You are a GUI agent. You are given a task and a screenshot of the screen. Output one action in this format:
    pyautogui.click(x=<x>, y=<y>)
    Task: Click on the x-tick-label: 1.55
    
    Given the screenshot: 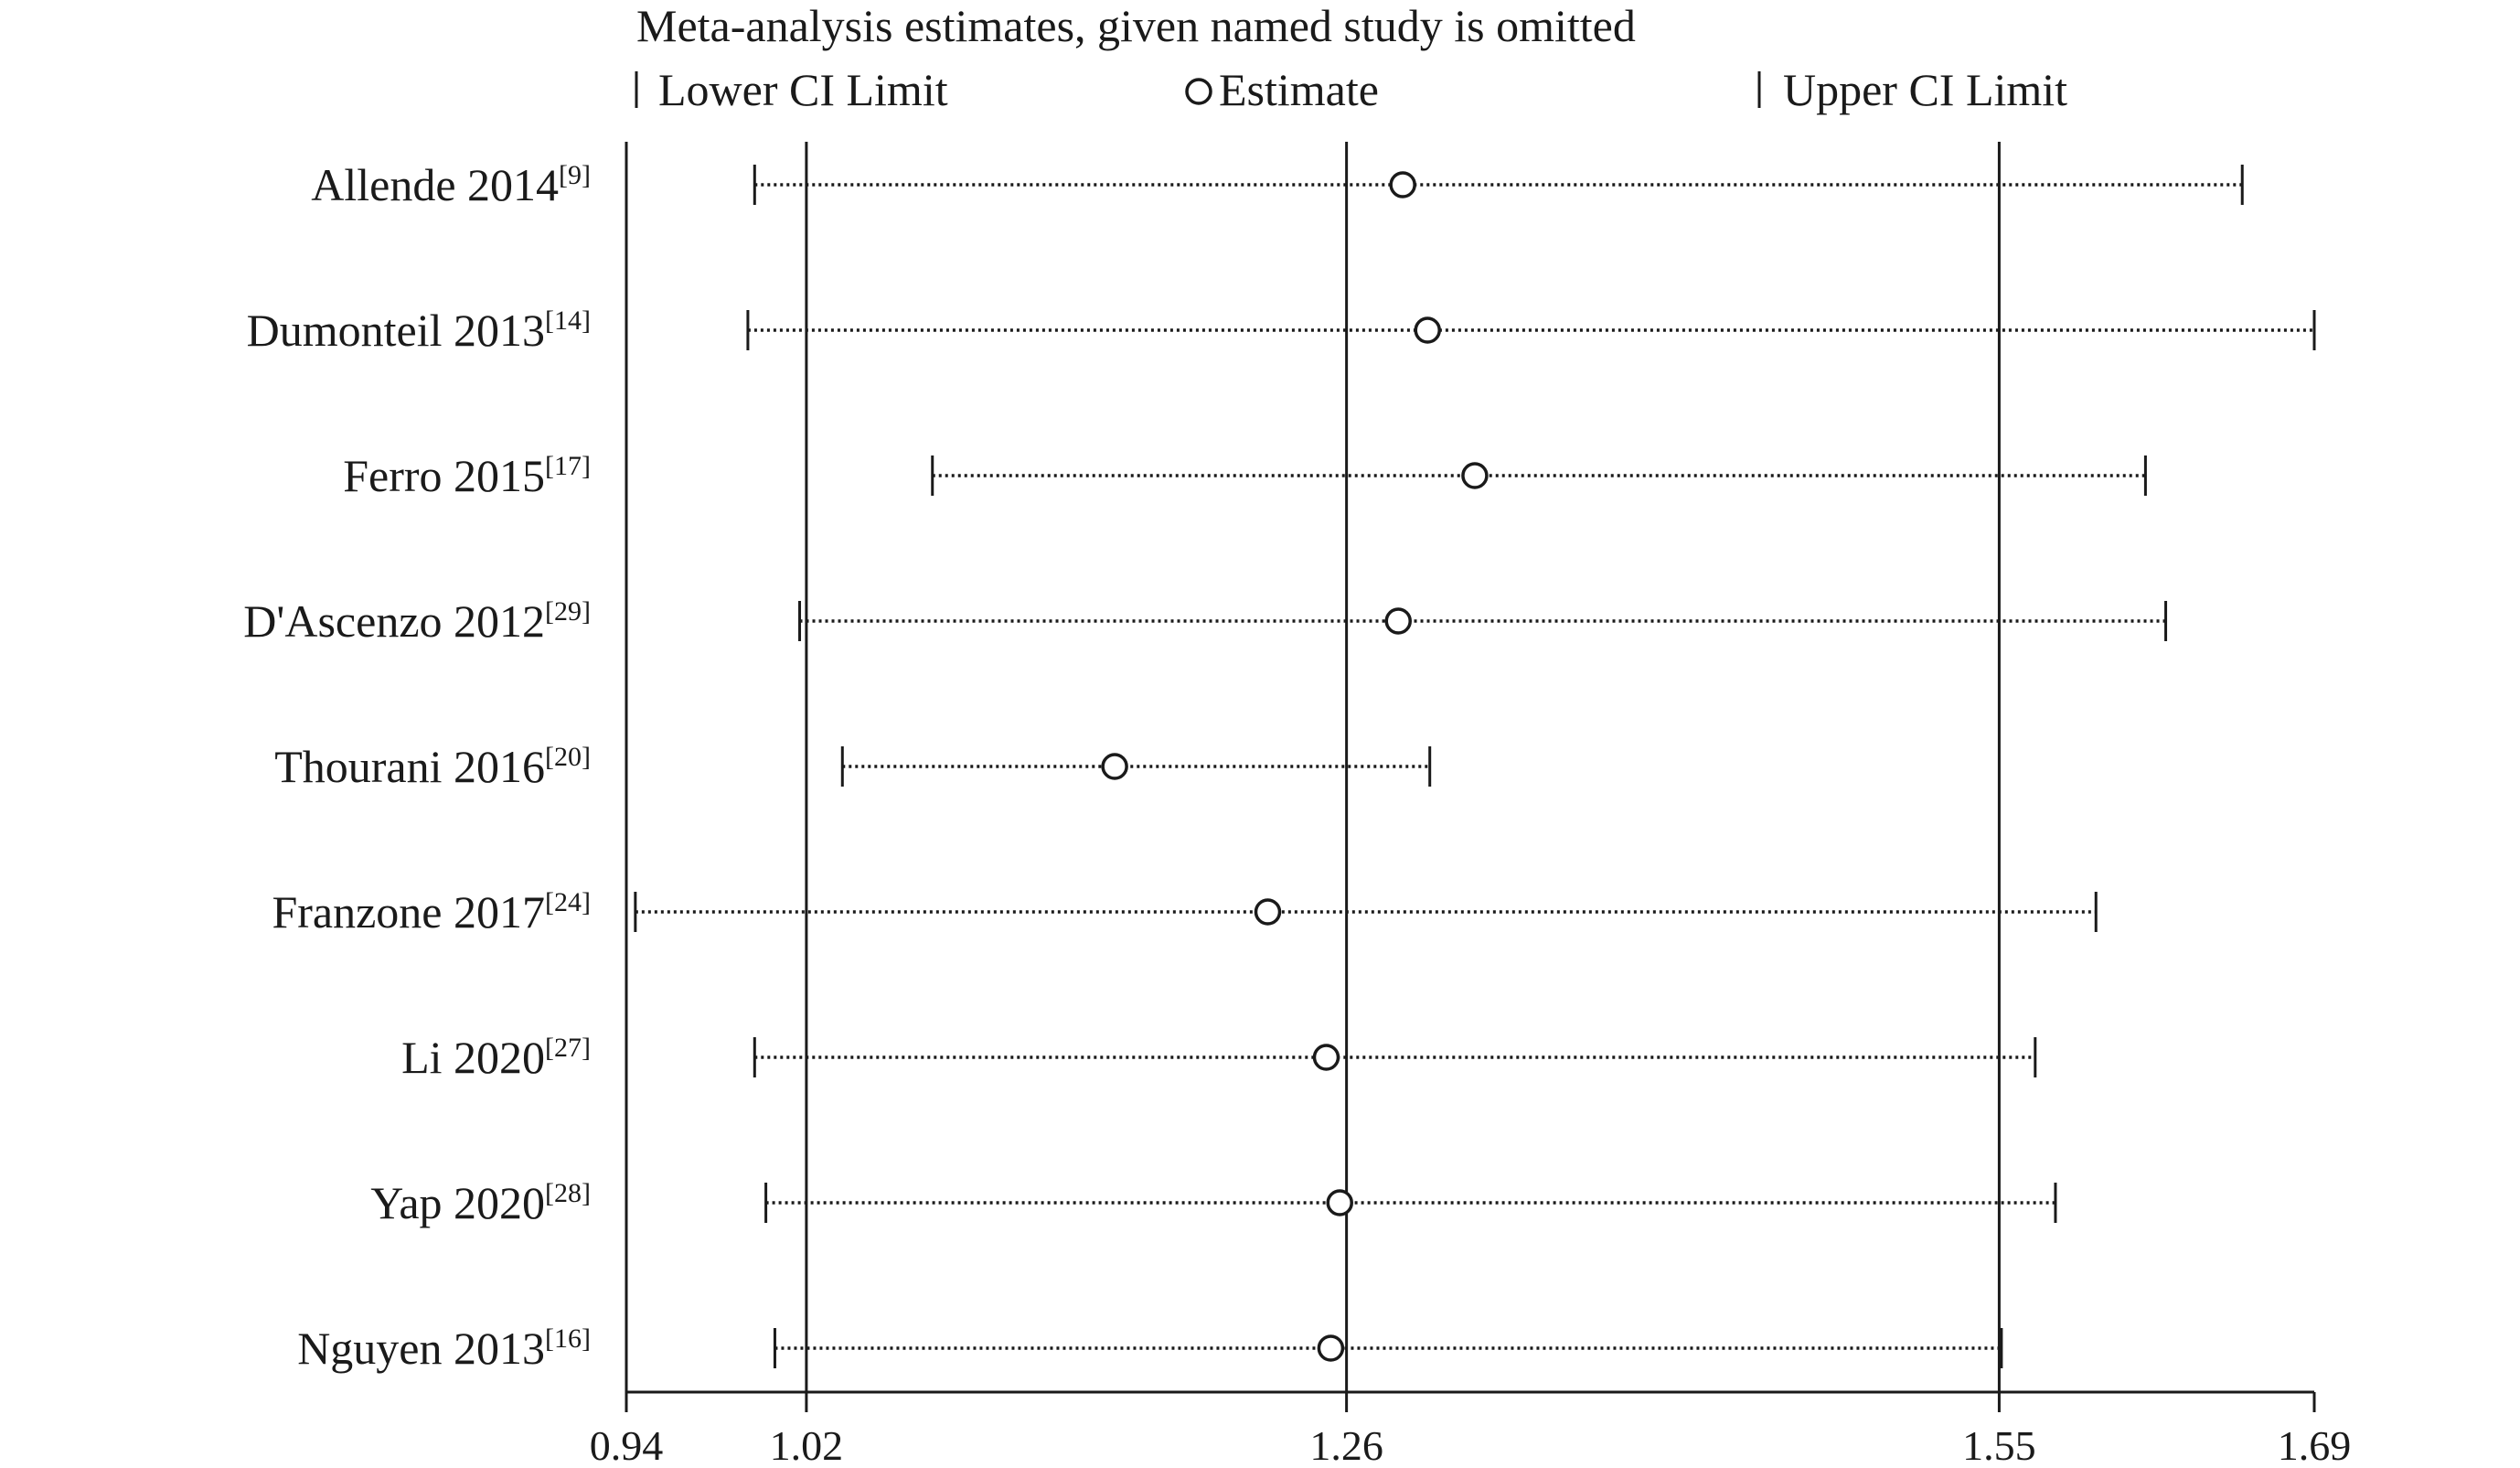 What is the action you would take?
    pyautogui.click(x=1999, y=1442)
    